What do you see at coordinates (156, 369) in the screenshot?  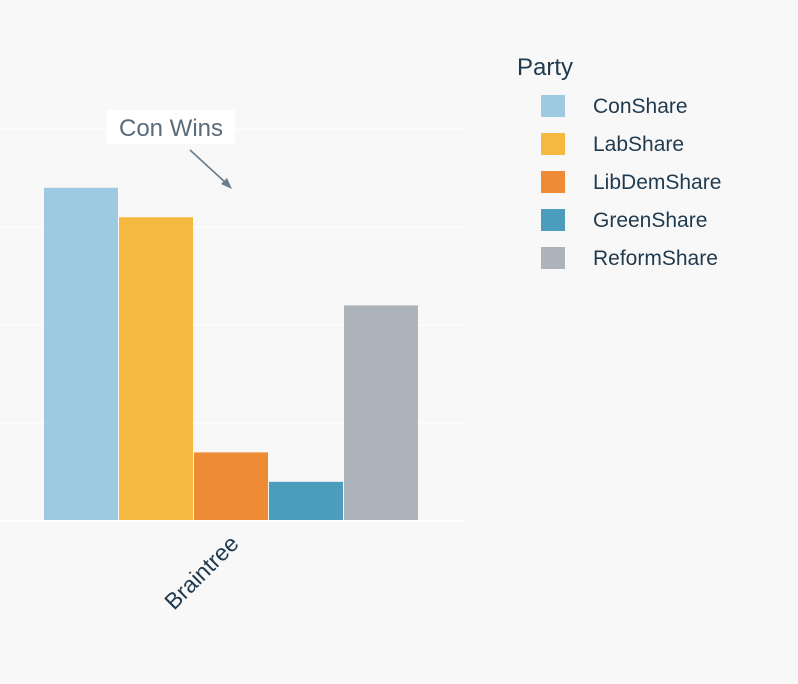 I see `bar-labshare` at bounding box center [156, 369].